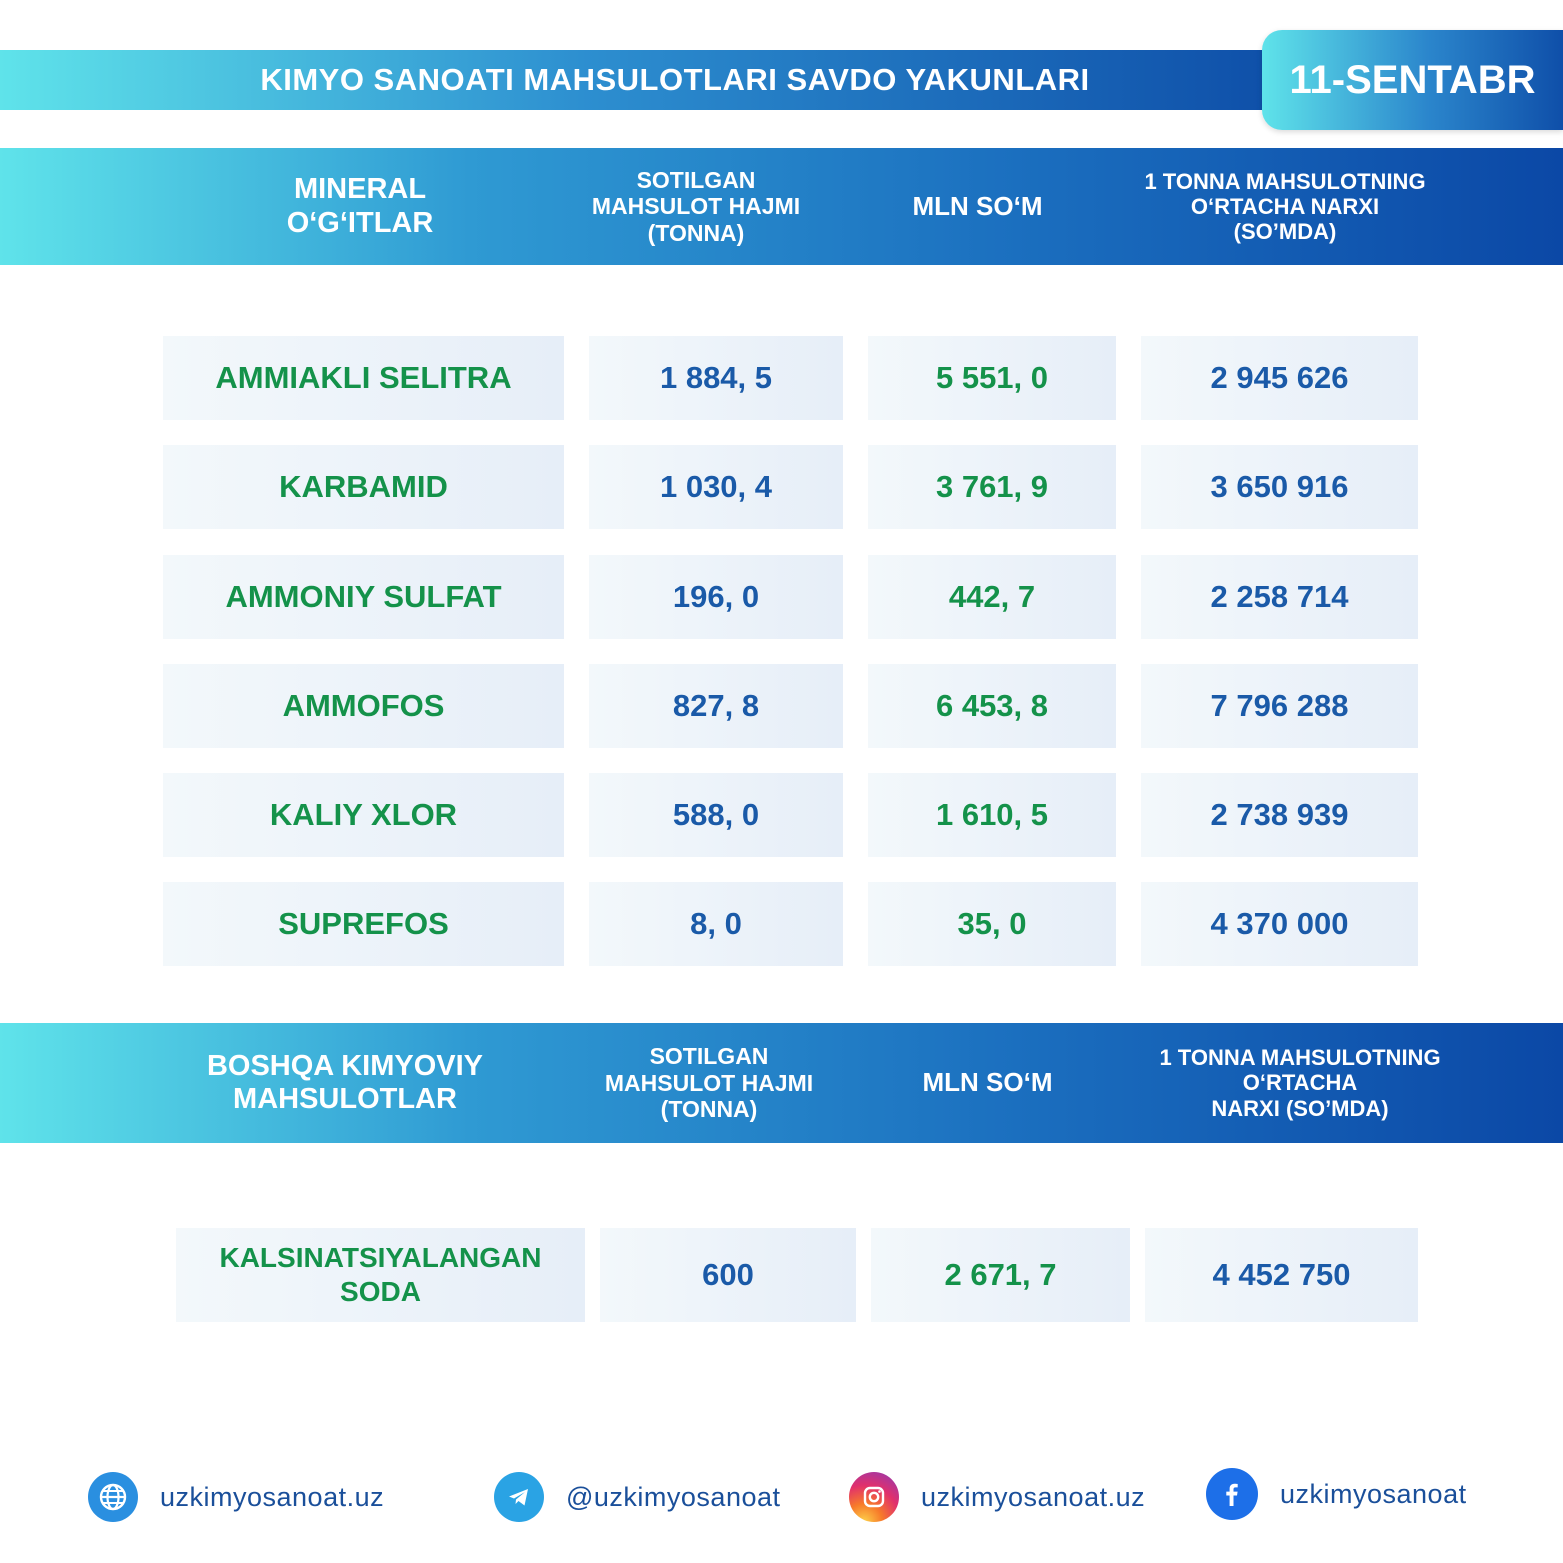 This screenshot has height=1563, width=1563. Describe the element at coordinates (716, 924) in the screenshot. I see `row6-volume: 8, 0` at that location.